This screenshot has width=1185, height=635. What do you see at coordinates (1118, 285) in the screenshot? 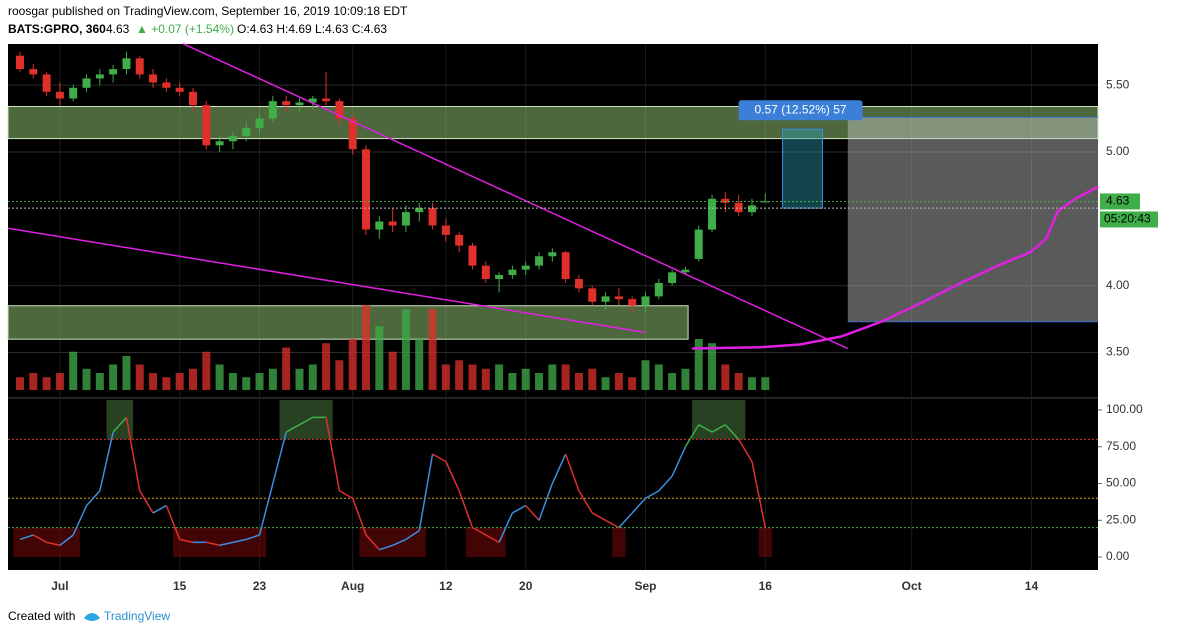
I see `y-tick-label: 4.00` at bounding box center [1118, 285].